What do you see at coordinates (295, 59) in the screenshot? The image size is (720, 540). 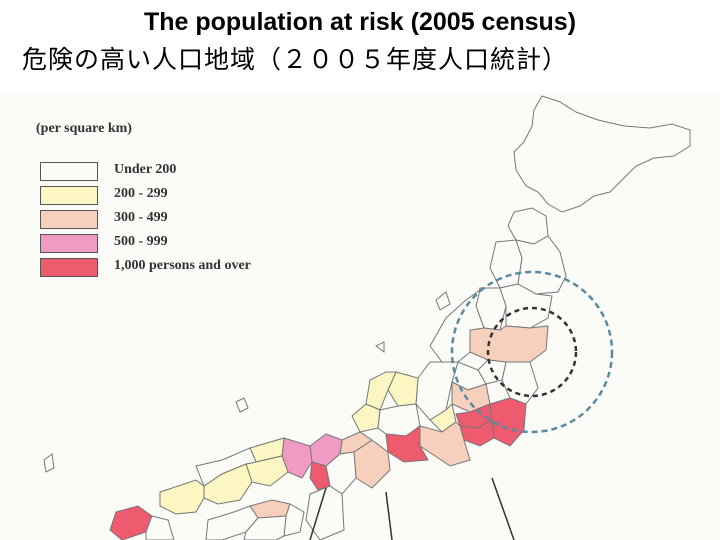 I see `page-subtitle-japanese: 危険の高い人口地域（２００５年度人口統計）` at bounding box center [295, 59].